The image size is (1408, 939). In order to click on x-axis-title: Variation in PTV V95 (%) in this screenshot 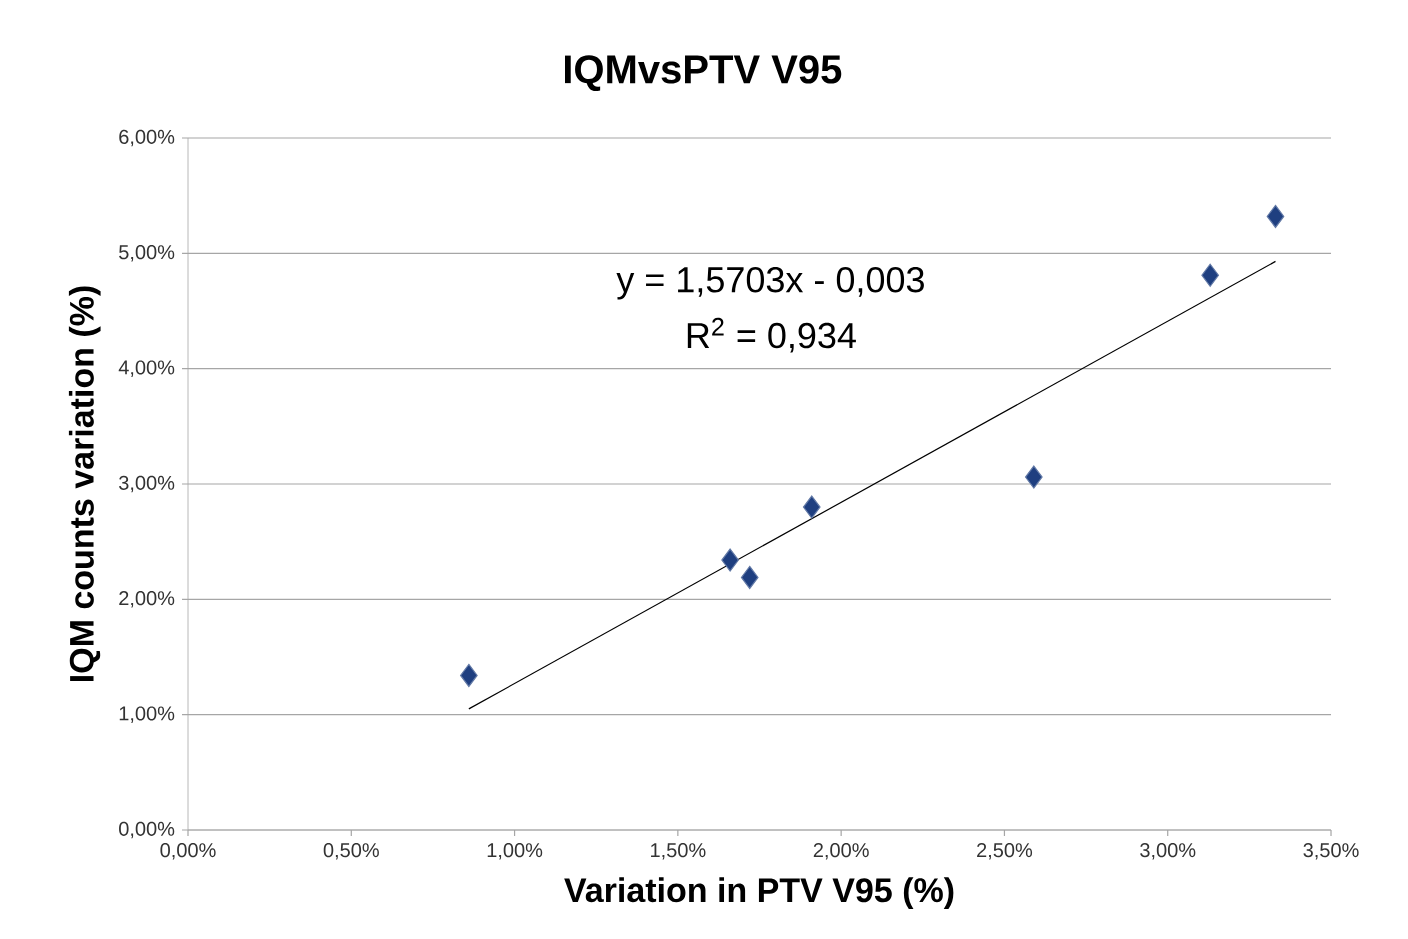, I will do `click(759, 893)`.